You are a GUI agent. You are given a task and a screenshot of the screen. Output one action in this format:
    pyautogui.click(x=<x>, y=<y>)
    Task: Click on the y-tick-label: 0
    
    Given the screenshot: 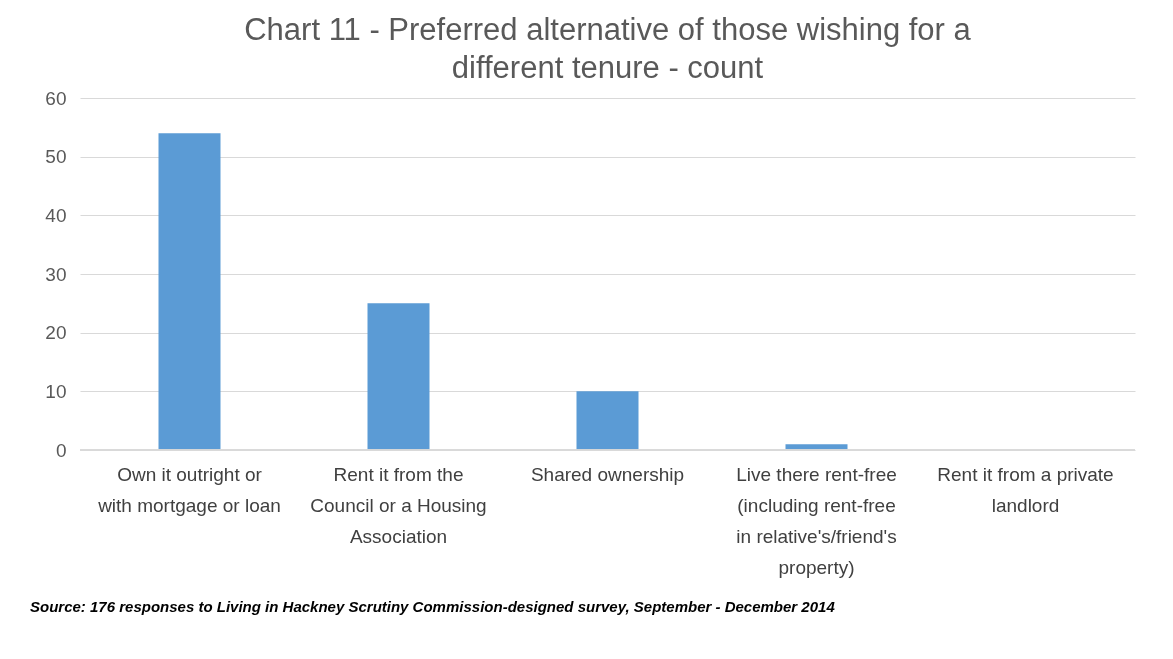 What is the action you would take?
    pyautogui.click(x=61, y=450)
    